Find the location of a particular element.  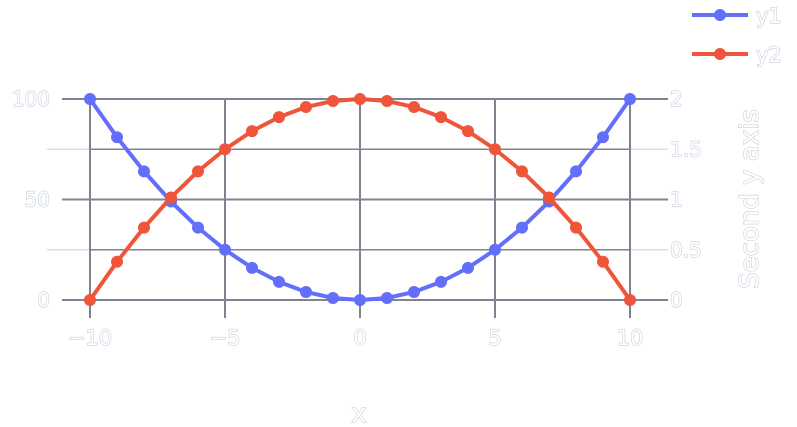

y-tick-label: 50 is located at coordinates (37, 200).